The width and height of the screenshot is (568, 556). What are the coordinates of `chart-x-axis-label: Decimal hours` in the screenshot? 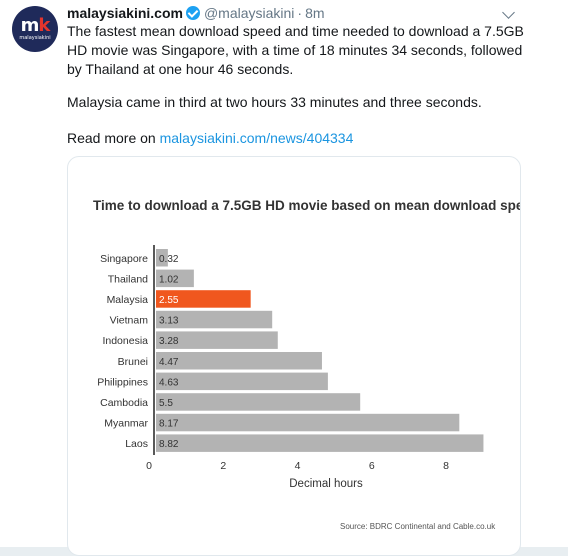 It's located at (326, 484).